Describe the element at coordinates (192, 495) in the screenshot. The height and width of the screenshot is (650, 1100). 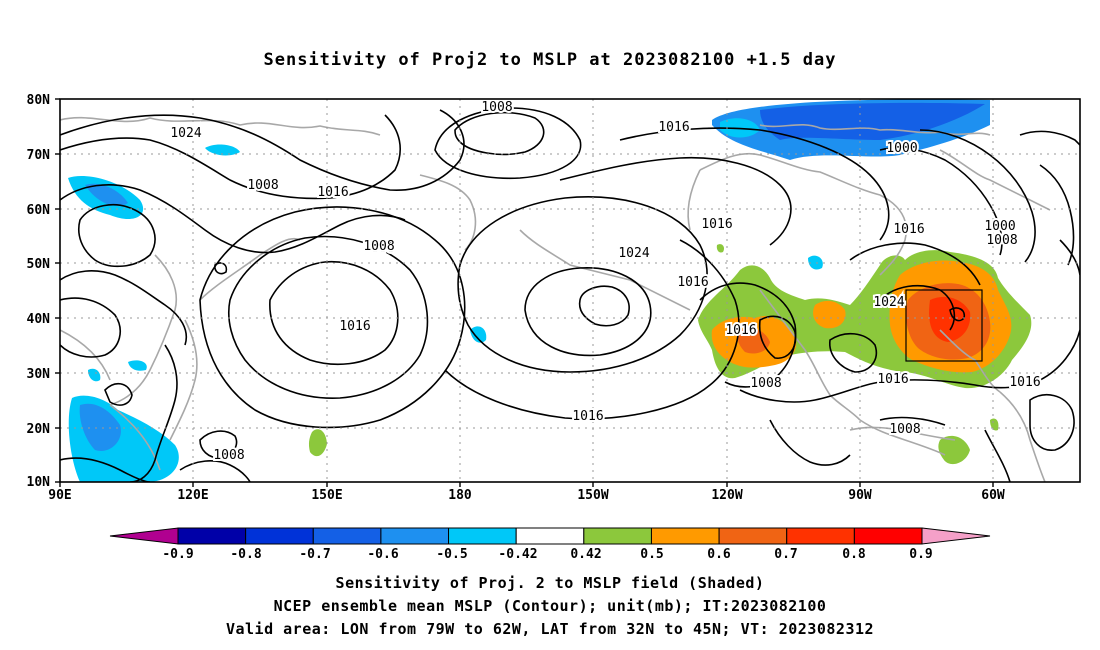
I see `lon-label: 120E` at that location.